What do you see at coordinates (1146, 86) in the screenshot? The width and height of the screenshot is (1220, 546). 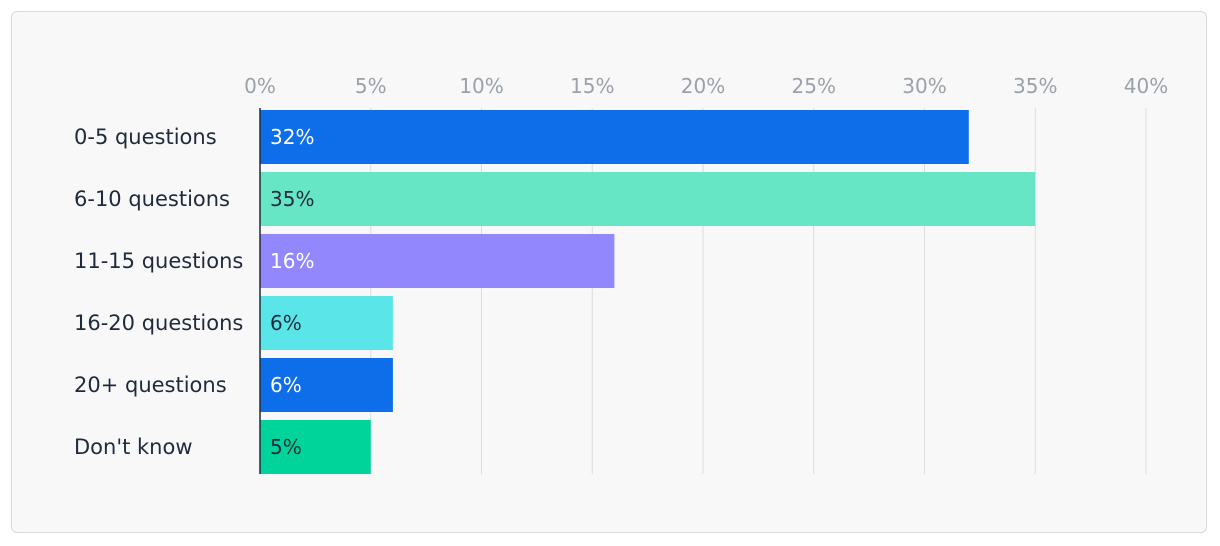 I see `x-tick-label: 40%` at bounding box center [1146, 86].